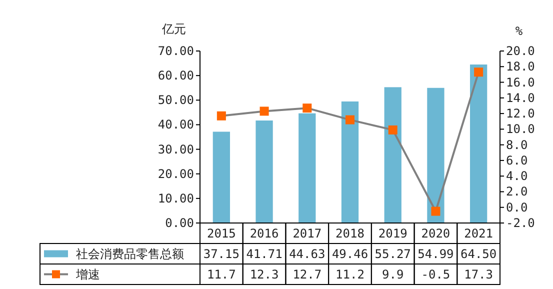 This screenshot has width=553, height=289. Describe the element at coordinates (517, 207) in the screenshot. I see `y2-tick-label: 0.0` at that location.